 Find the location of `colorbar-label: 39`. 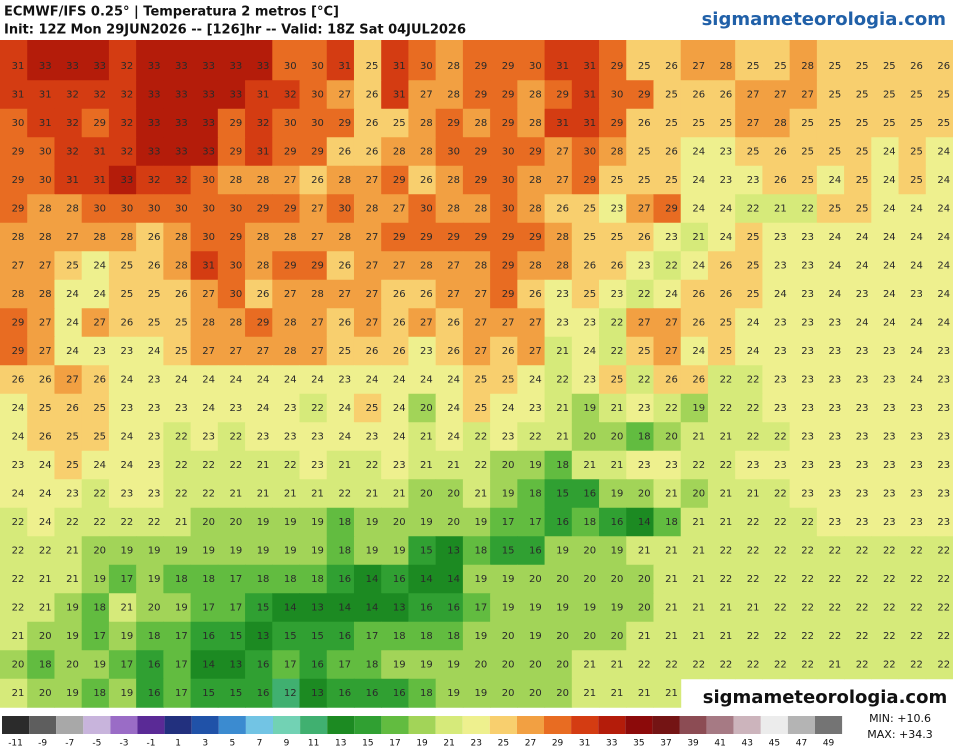

colorbar-label: 39 is located at coordinates (693, 744).